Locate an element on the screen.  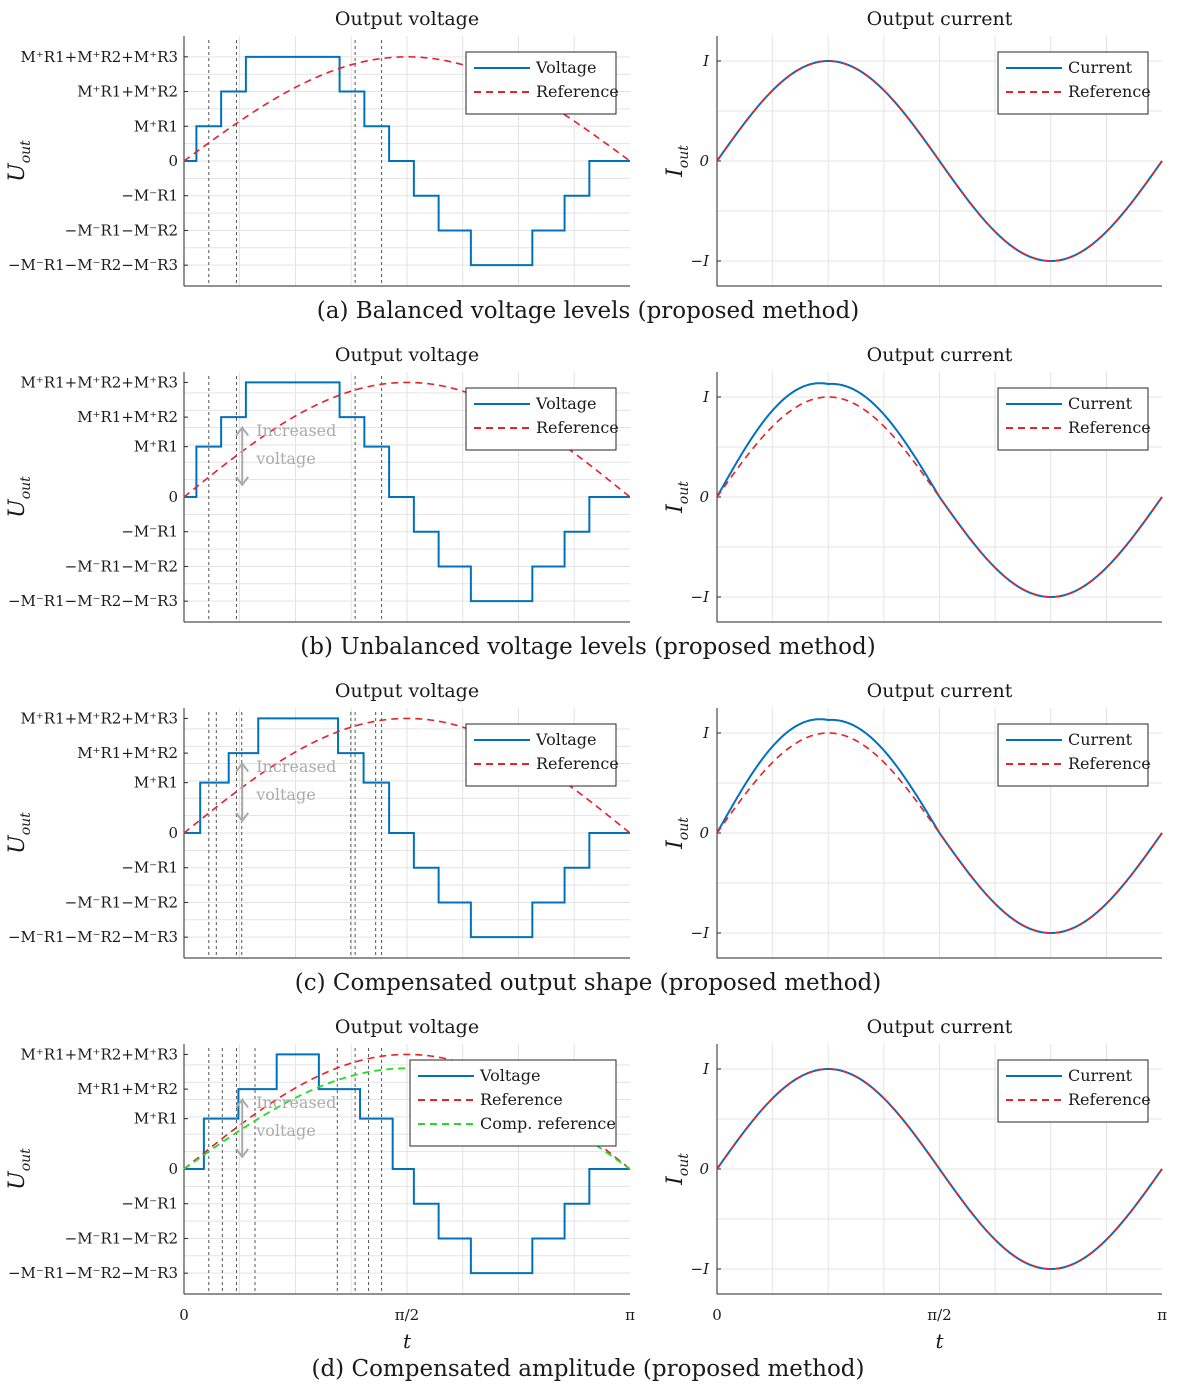
current-plot-b: Output current Iout I 0 −I Current Reference is located at coordinates (913, 483).